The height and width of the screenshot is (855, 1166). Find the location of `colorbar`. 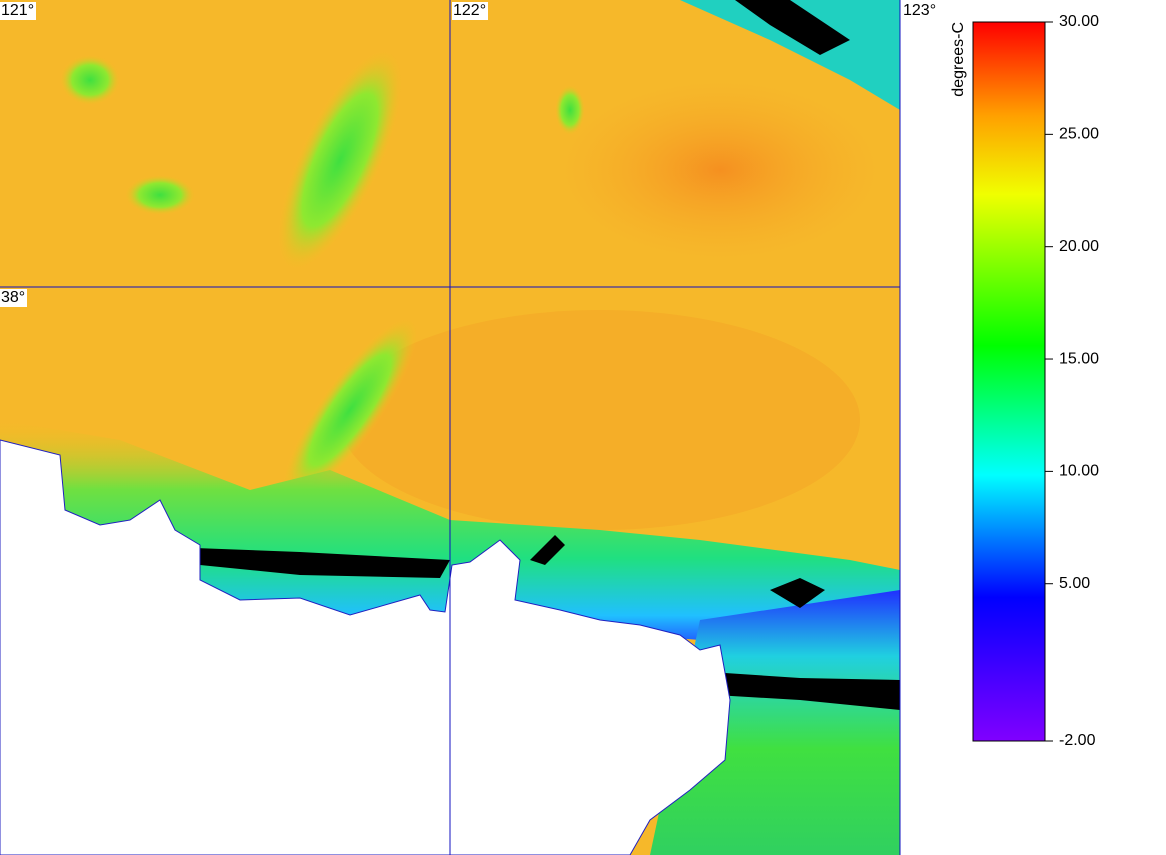

colorbar is located at coordinates (1009, 381).